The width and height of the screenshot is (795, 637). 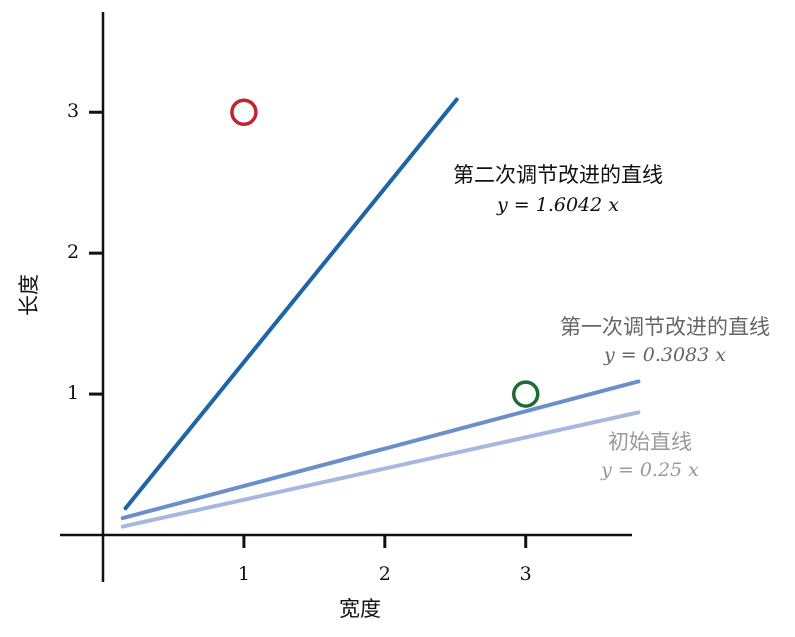 What do you see at coordinates (73, 111) in the screenshot?
I see `y-tick-label: 3` at bounding box center [73, 111].